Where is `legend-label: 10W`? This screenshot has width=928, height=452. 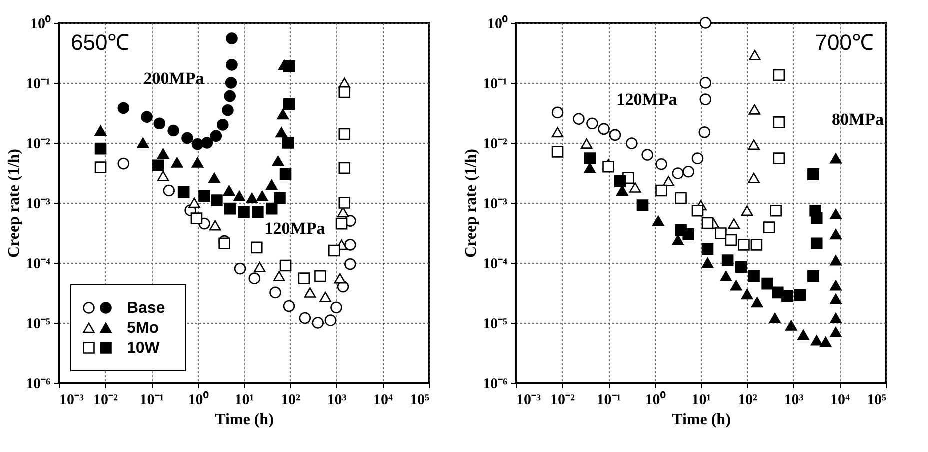
legend-label: 10W is located at coordinates (144, 348).